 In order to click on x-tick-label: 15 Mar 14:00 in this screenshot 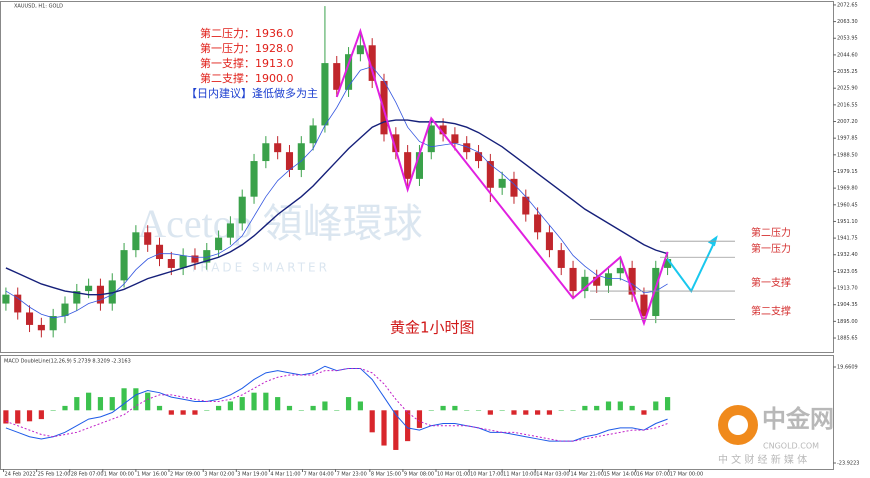, I will do `click(620, 475)`.